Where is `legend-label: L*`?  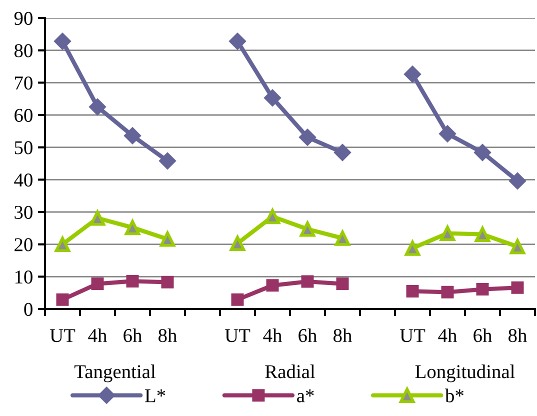
legend-label: L* is located at coordinates (155, 395).